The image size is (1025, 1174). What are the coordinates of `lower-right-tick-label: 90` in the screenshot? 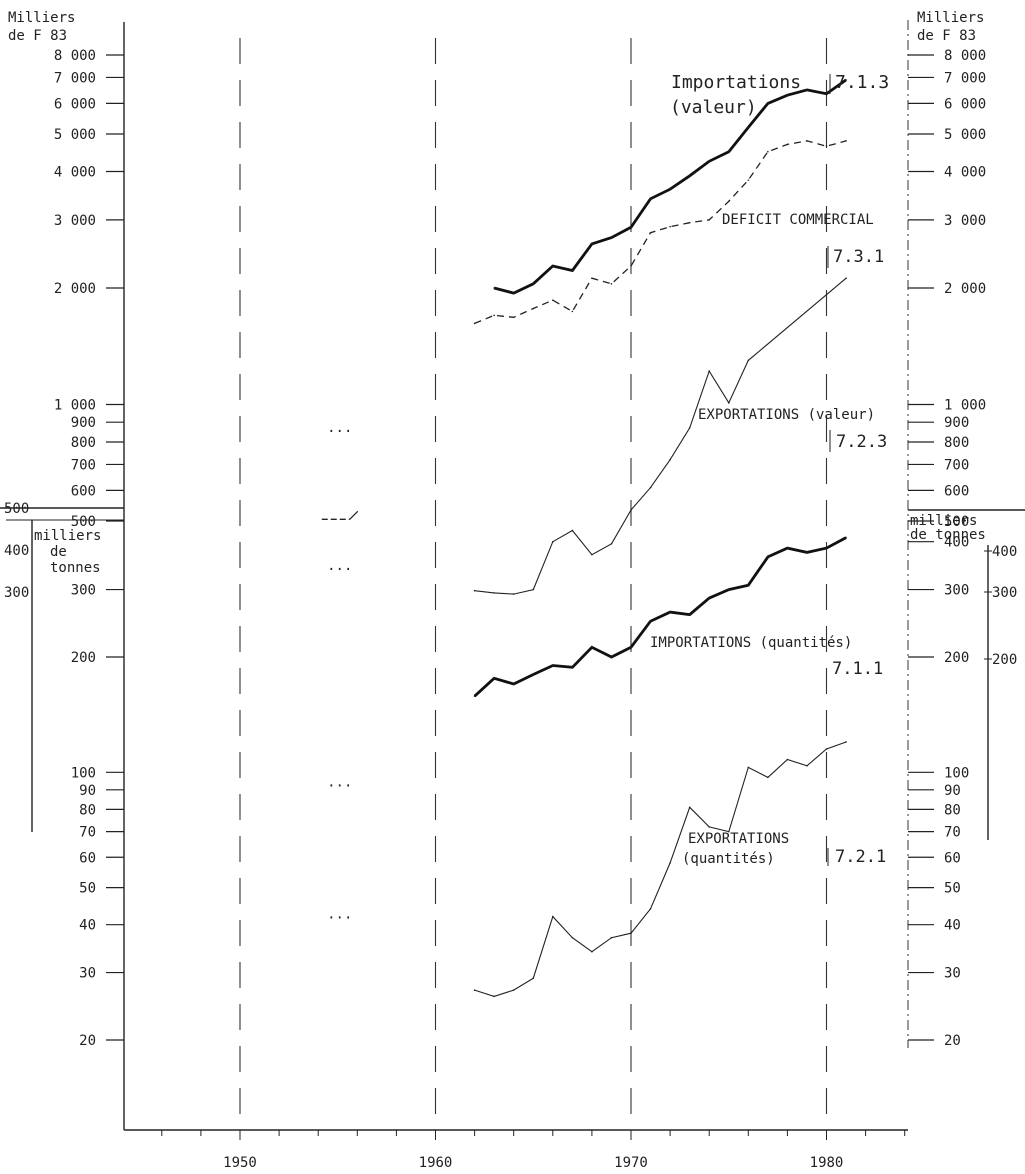 It's located at (952, 791).